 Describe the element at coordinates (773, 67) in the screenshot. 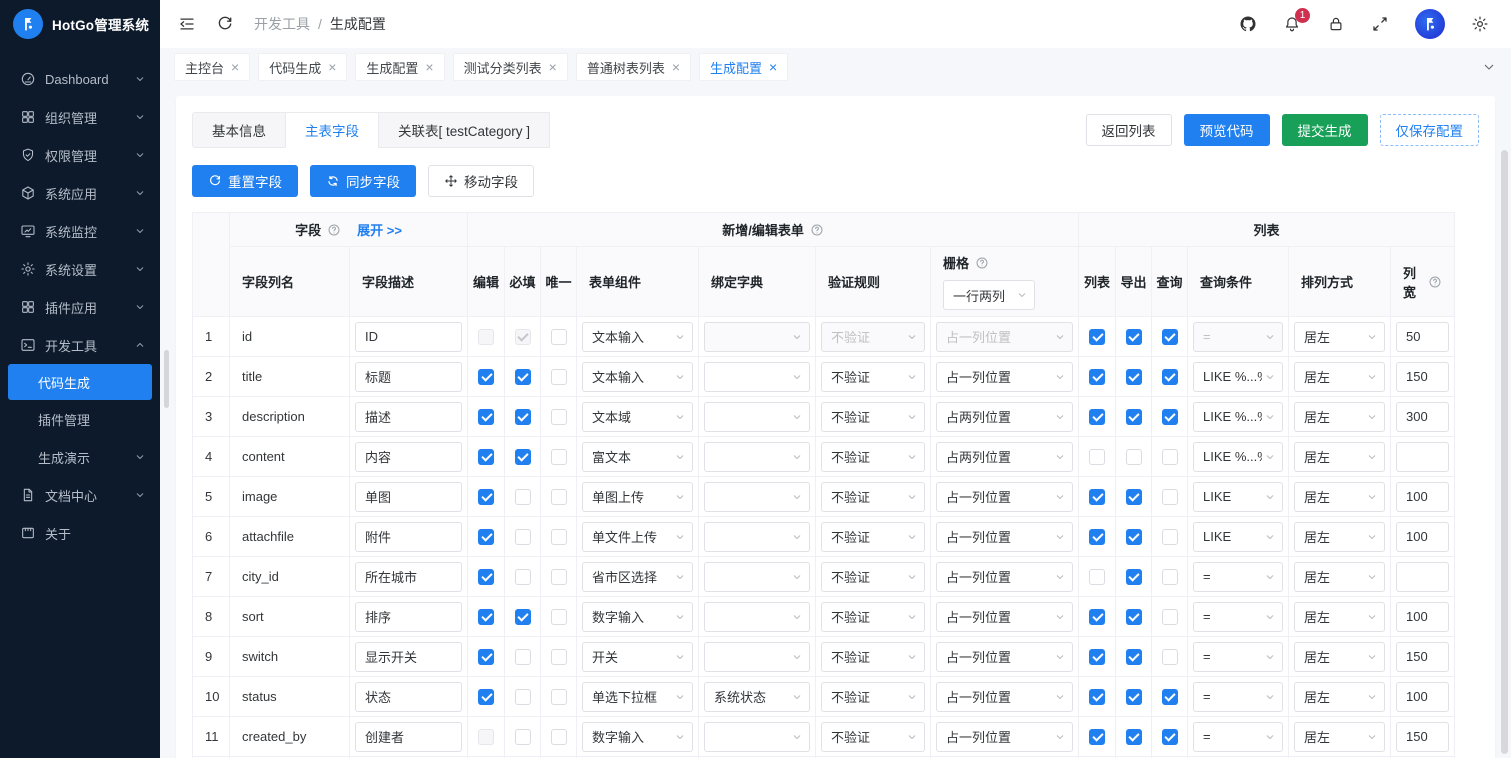

I see `close-icon: ×` at that location.